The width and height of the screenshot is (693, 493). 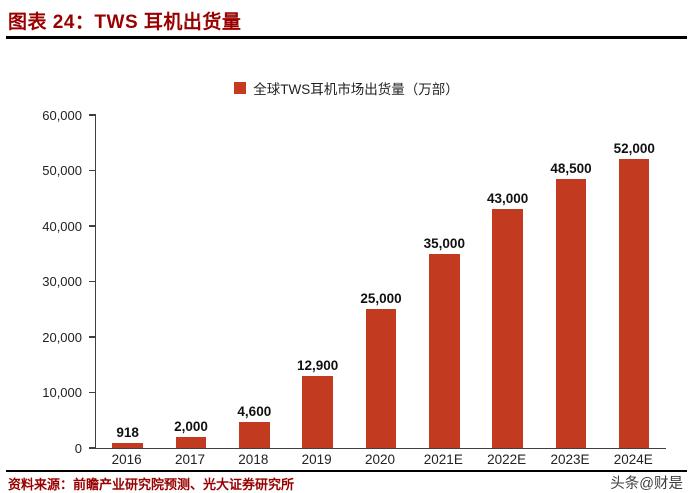 I want to click on y-tick-label: 0, so click(x=78, y=448).